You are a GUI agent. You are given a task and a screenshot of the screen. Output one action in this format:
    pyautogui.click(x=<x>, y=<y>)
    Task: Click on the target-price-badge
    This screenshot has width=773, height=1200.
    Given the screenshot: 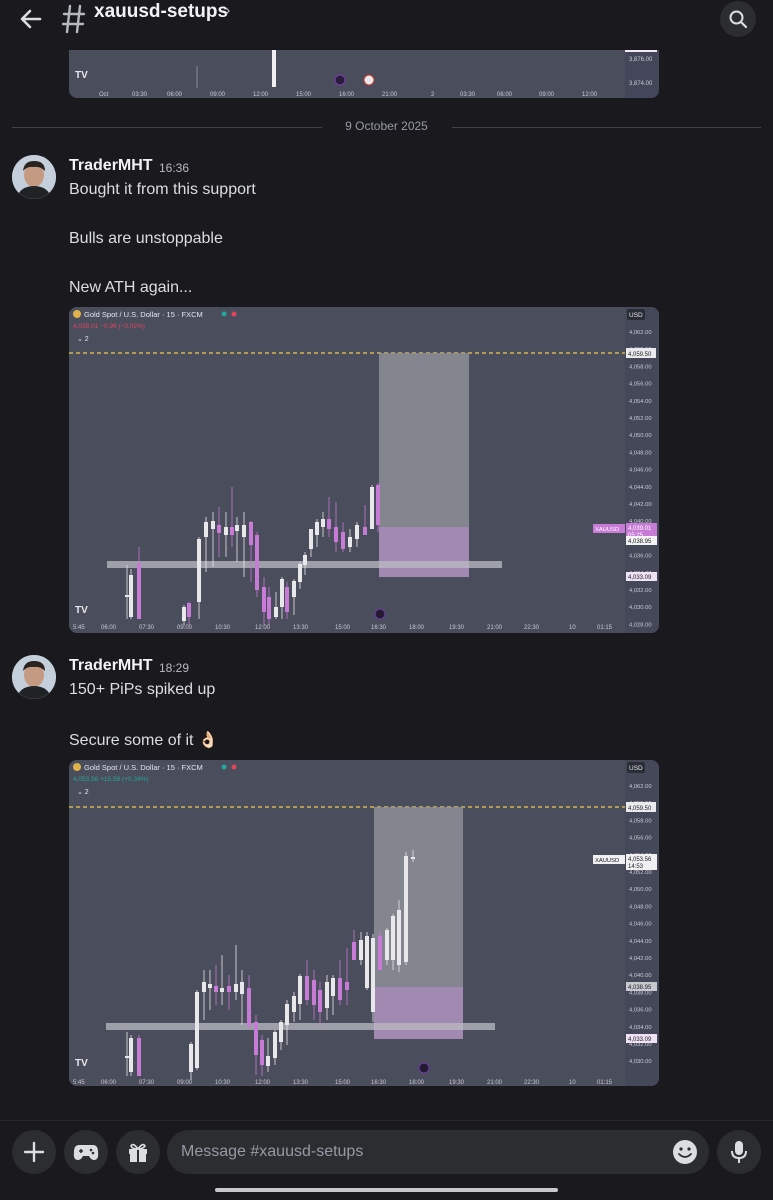 What is the action you would take?
    pyautogui.click(x=641, y=807)
    